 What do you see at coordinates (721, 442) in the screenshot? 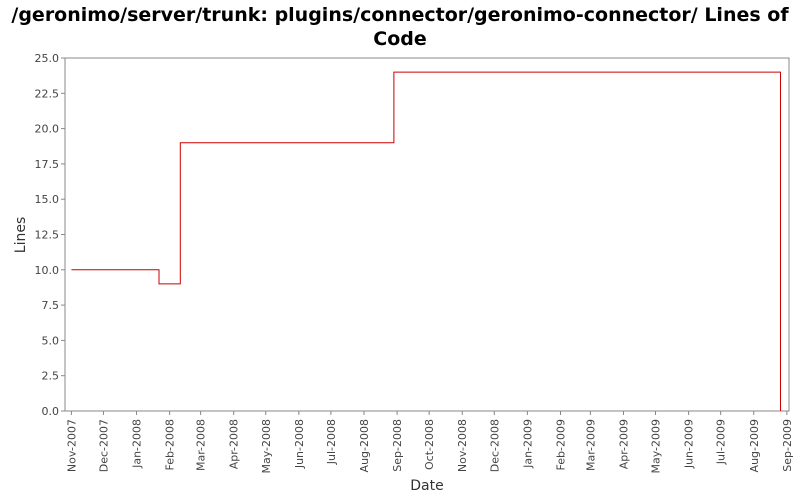
I see `x-tick-label: Jul-2009` at bounding box center [721, 442].